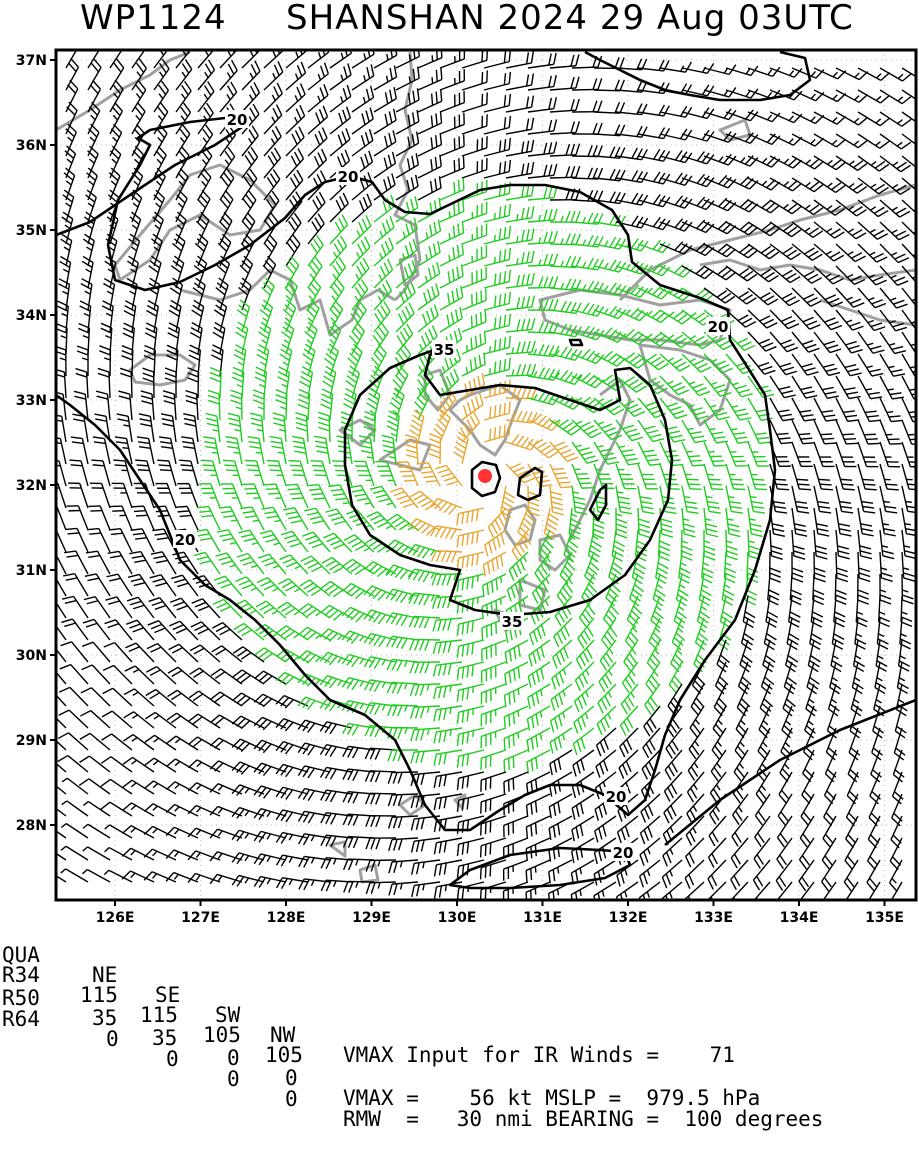 The image size is (919, 1151). What do you see at coordinates (457, 917) in the screenshot?
I see `lon-label: 130E` at bounding box center [457, 917].